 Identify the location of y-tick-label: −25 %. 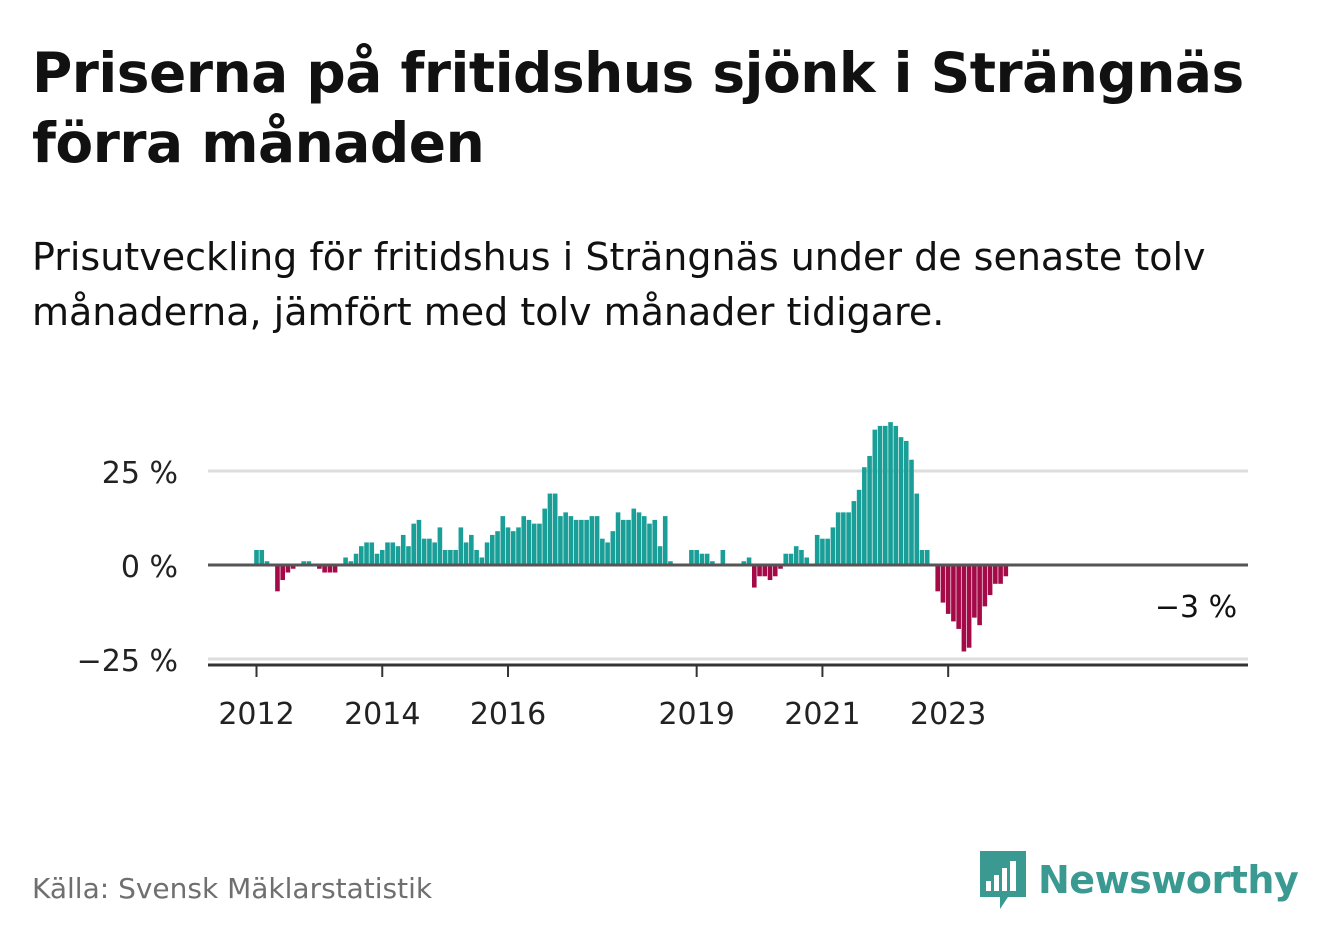
(127, 661).